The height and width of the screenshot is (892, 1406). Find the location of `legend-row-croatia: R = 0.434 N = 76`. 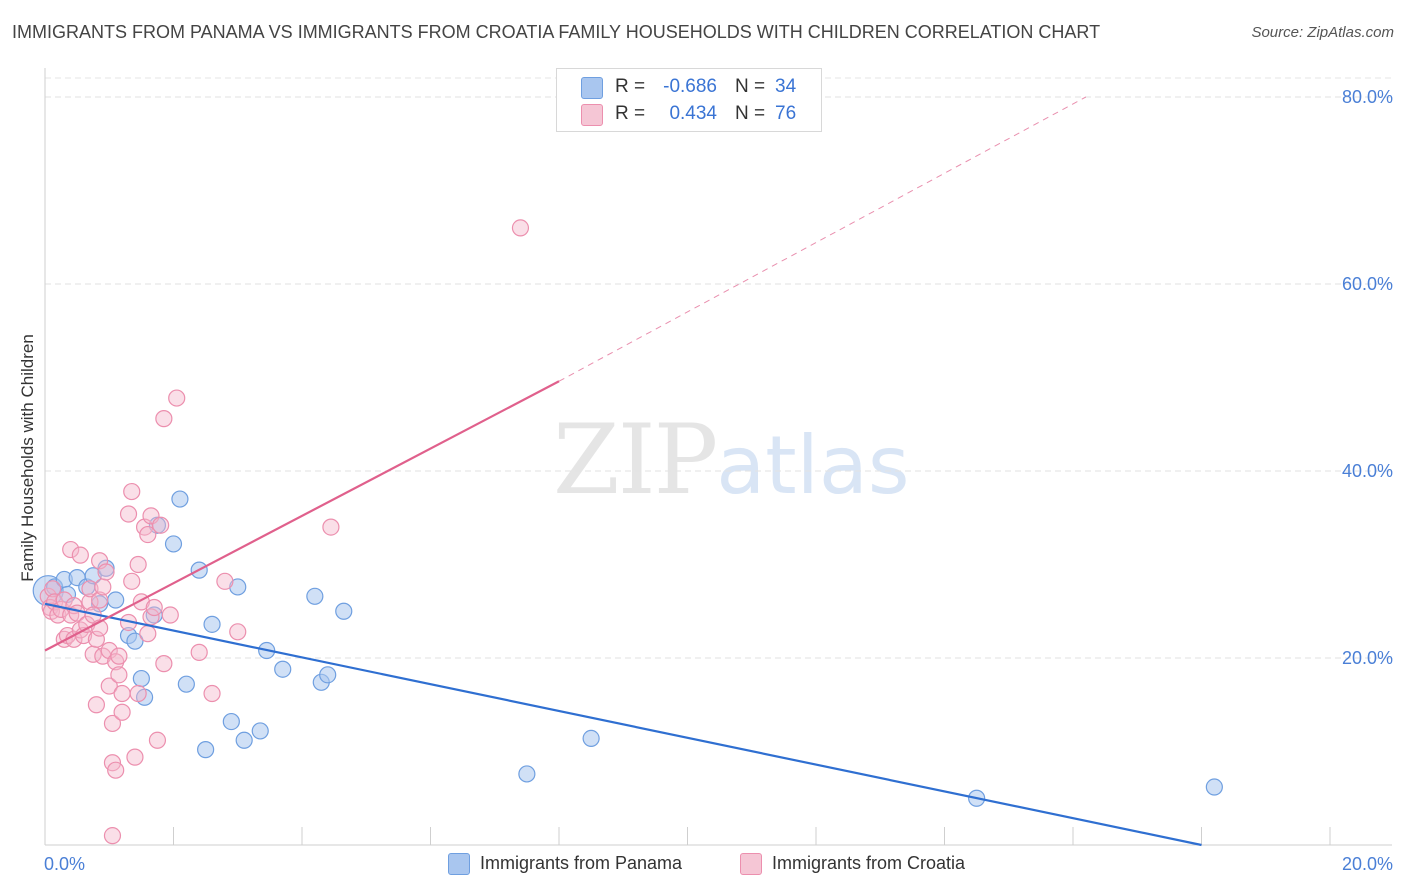

legend-row-croatia: R = 0.434 N = 76 is located at coordinates (689, 114).